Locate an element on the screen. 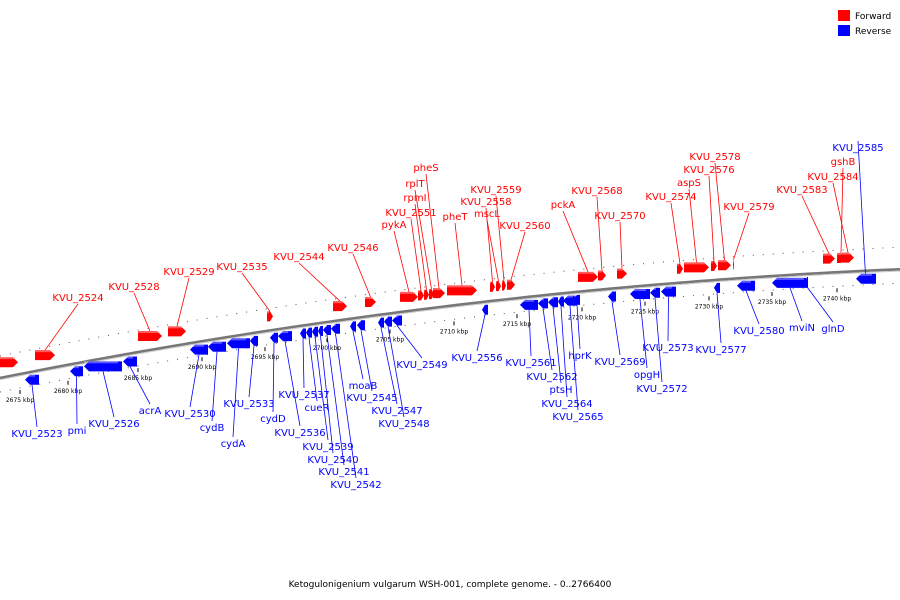  forward-gene-label: KVU_2558 is located at coordinates (485, 202).